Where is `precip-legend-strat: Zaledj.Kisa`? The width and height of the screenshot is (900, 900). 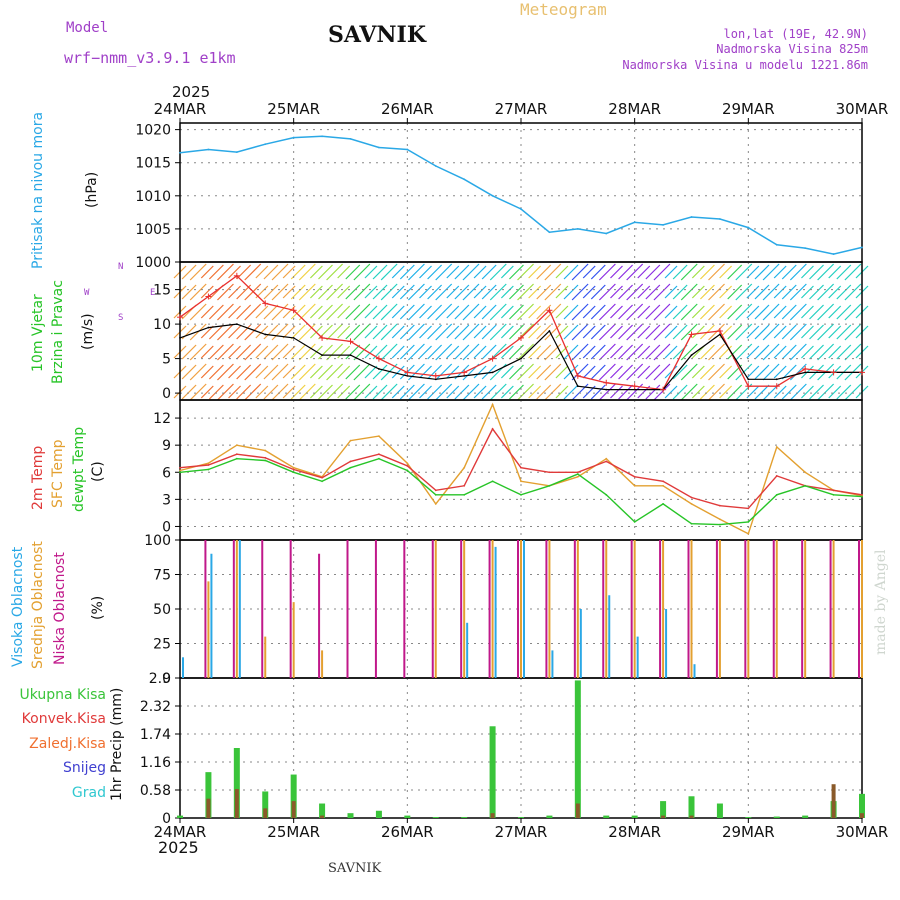
precip-legend-strat: Zaledj.Kisa is located at coordinates (67, 744).